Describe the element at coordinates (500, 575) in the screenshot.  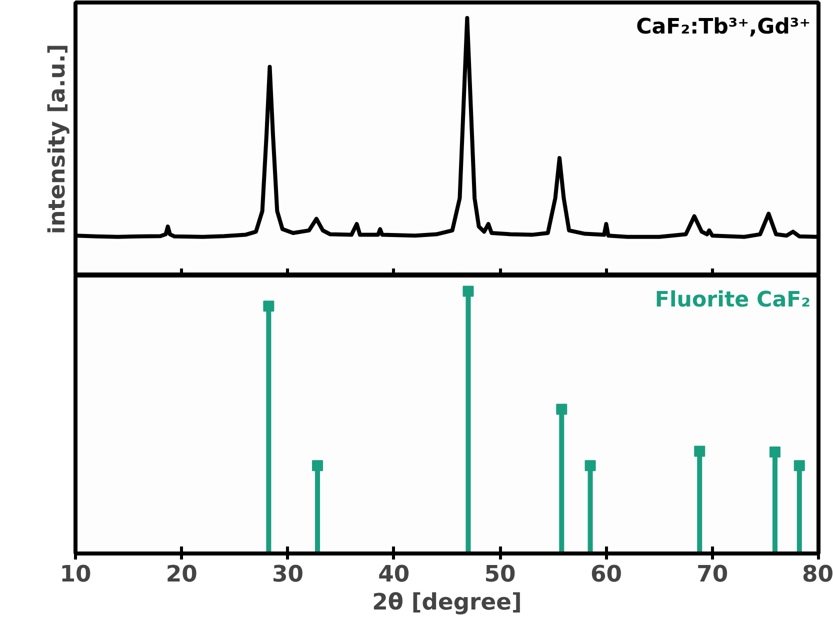
I see `x-tick-label: 50` at that location.